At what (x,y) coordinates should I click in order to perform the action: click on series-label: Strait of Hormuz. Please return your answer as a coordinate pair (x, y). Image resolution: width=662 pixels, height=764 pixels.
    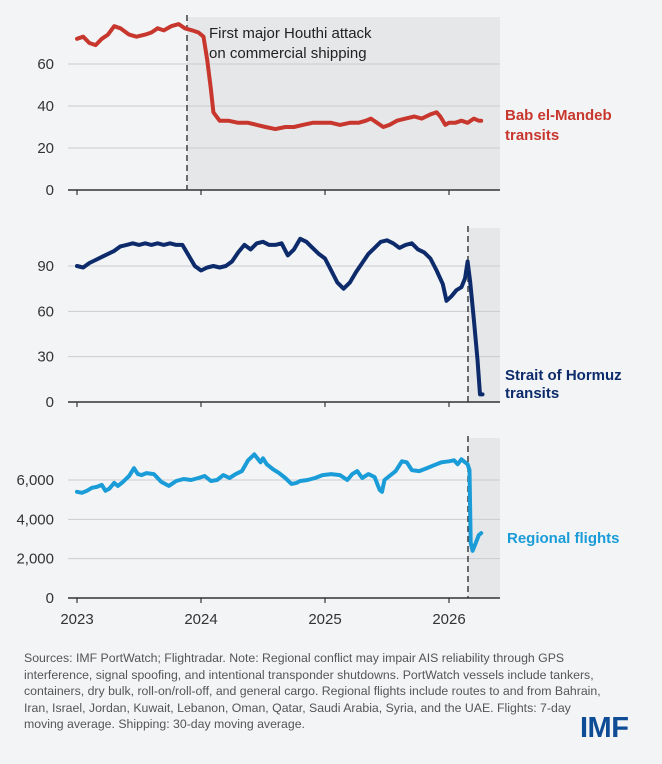
    Looking at the image, I should click on (563, 375).